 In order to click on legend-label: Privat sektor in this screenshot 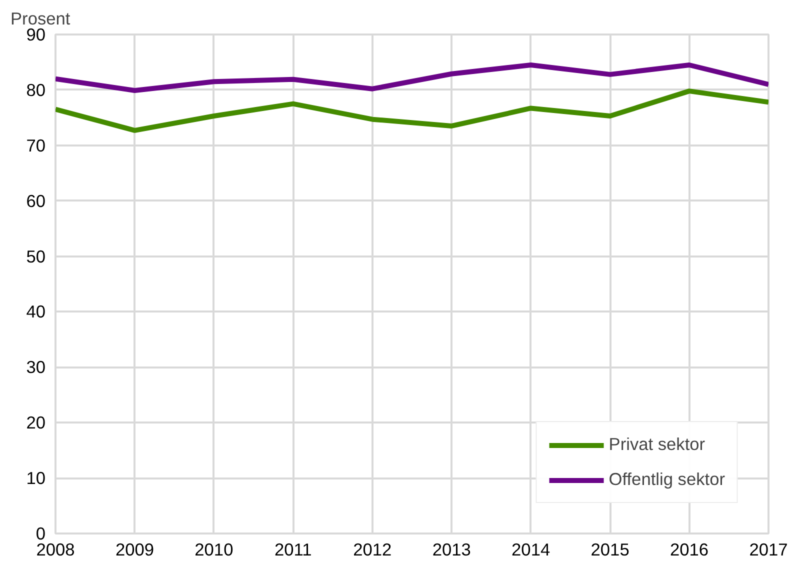, I will do `click(657, 444)`.